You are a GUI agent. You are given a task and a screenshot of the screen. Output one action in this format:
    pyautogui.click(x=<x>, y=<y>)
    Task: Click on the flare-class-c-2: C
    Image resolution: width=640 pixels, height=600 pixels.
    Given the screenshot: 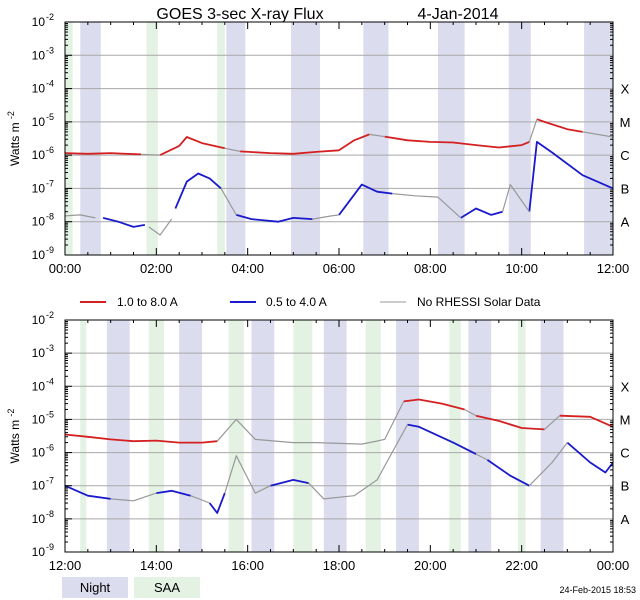 What is the action you would take?
    pyautogui.click(x=624, y=453)
    